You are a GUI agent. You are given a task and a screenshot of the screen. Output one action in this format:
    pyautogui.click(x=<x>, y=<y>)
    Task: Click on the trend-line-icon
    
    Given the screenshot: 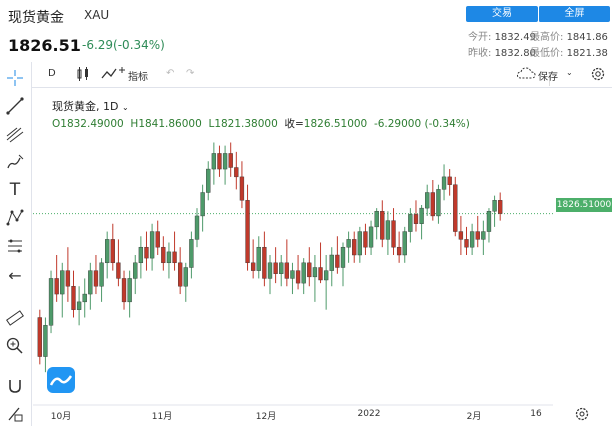 What is the action you would take?
    pyautogui.click(x=15, y=106)
    